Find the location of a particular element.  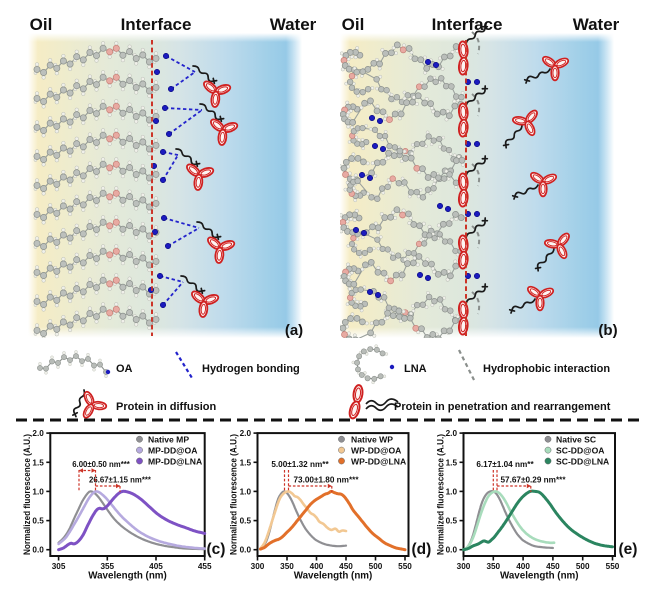

svg-text: (a) is located at coordinates (294, 330).